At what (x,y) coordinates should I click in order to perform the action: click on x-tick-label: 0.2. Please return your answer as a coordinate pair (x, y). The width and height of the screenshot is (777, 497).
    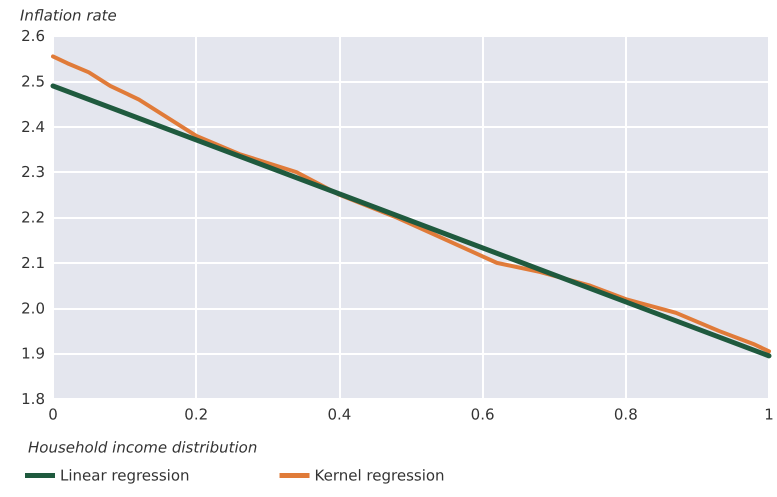
    Looking at the image, I should click on (196, 415).